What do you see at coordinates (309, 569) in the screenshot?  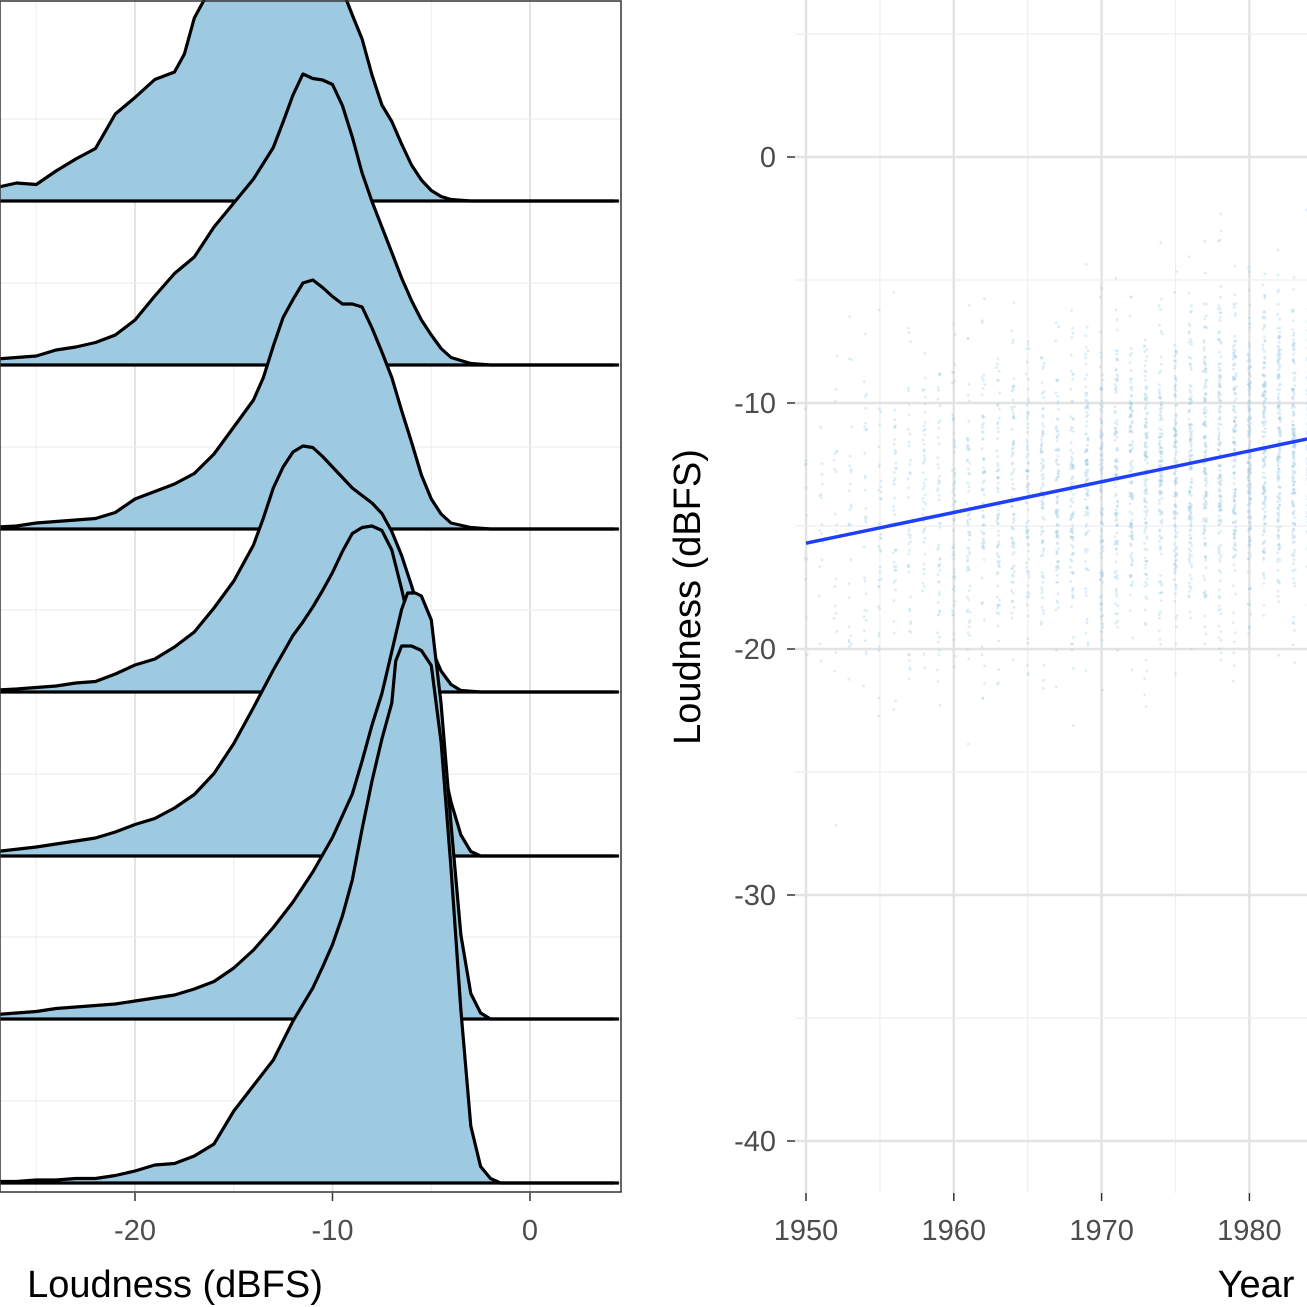 I see `ridge-density-fill` at bounding box center [309, 569].